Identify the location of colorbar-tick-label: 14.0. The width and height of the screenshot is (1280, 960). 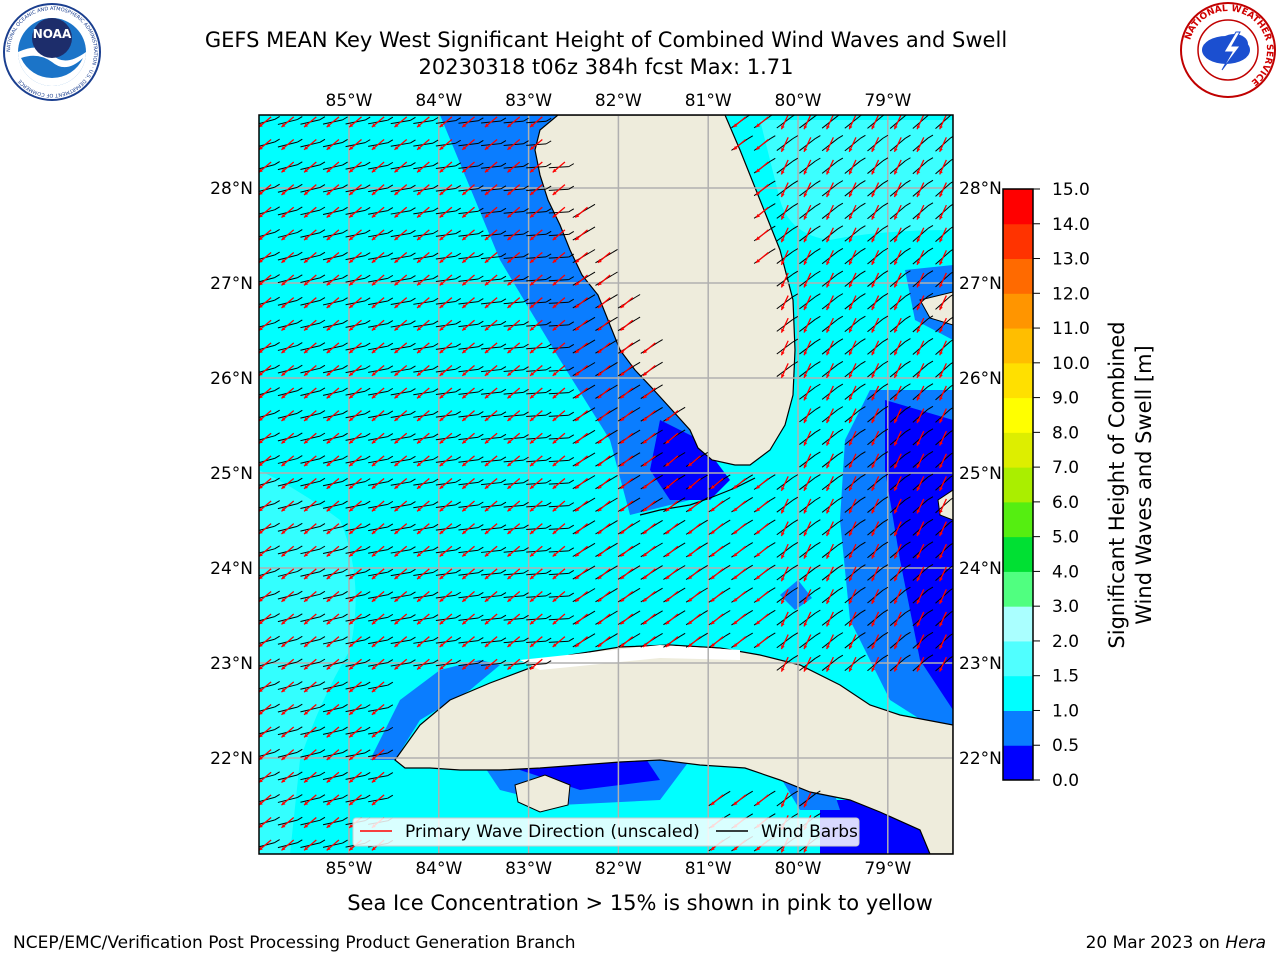
(1071, 225).